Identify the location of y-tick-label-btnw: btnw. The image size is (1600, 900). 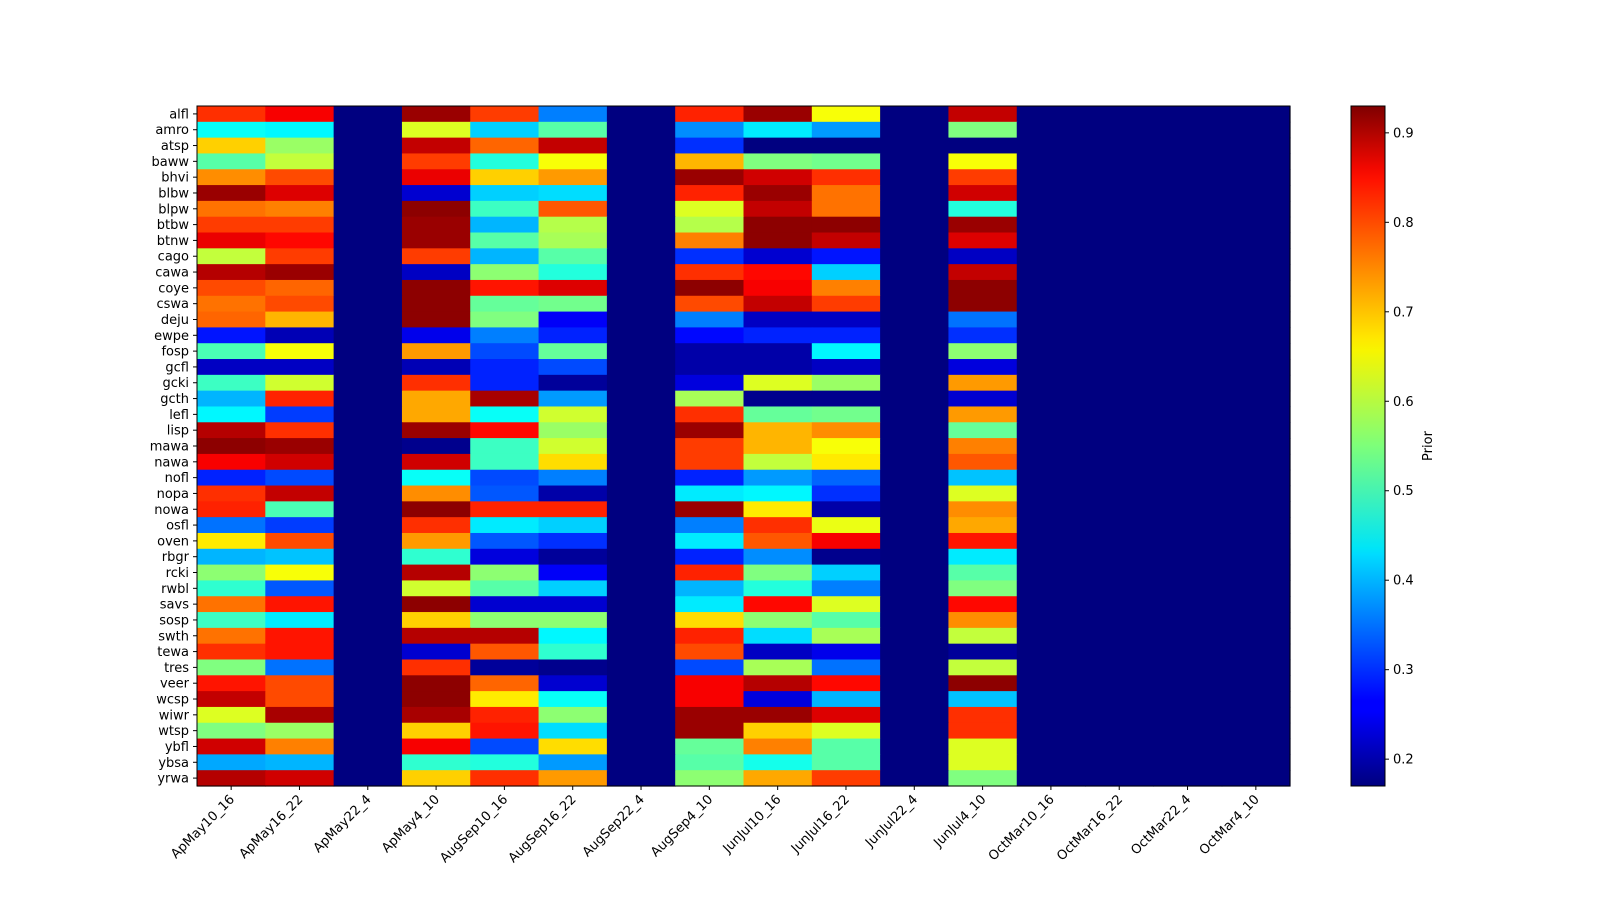
(173, 241).